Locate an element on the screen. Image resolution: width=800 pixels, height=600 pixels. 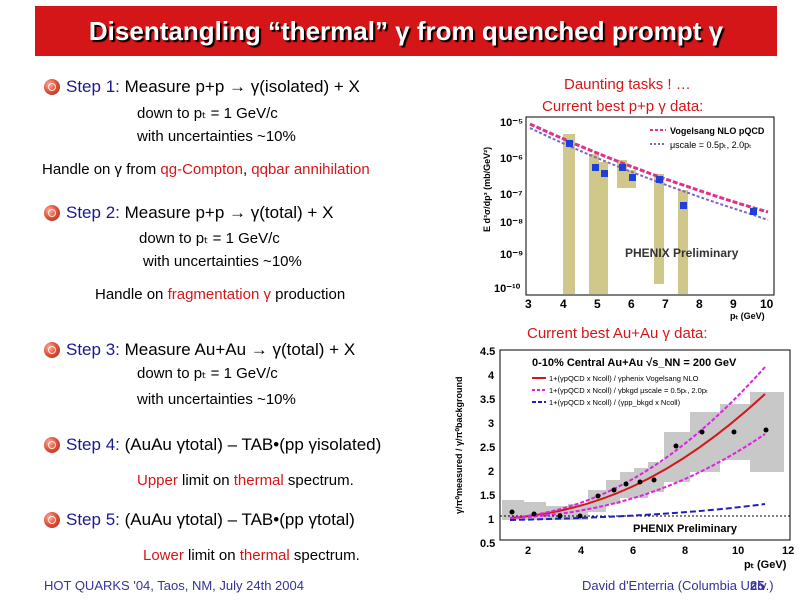
pp-xtick: 9 is located at coordinates (733, 304).